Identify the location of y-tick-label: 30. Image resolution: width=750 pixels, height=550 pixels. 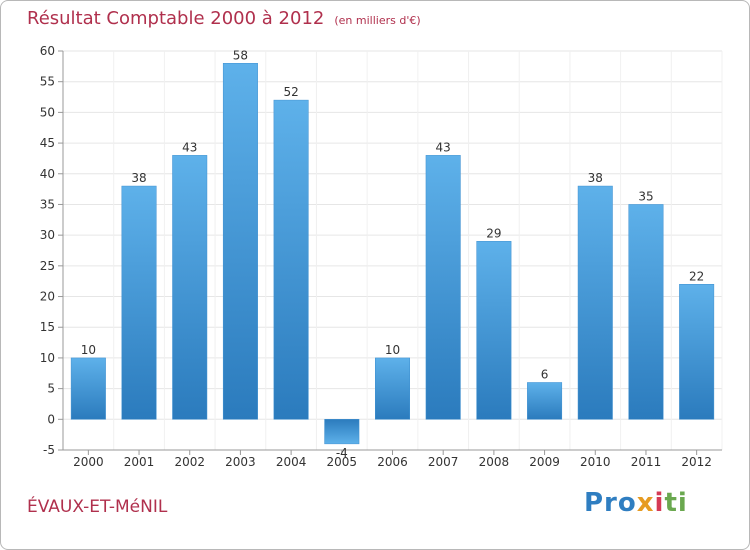
(47, 235).